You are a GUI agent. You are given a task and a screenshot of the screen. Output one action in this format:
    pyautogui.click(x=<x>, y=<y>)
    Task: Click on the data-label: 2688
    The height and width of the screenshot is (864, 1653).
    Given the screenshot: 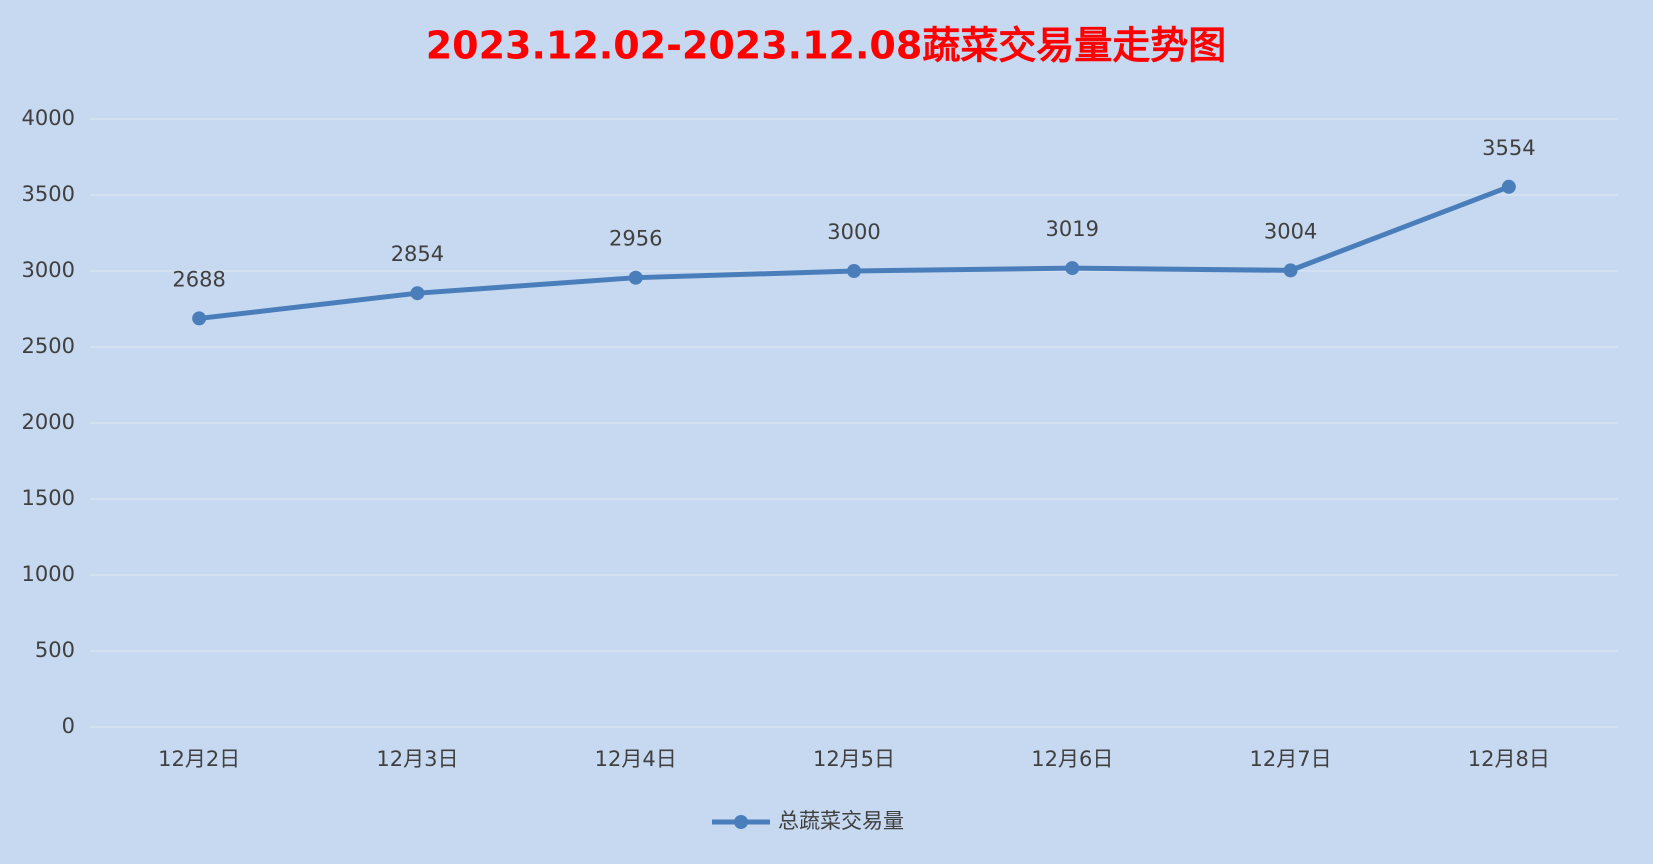 What is the action you would take?
    pyautogui.click(x=198, y=279)
    